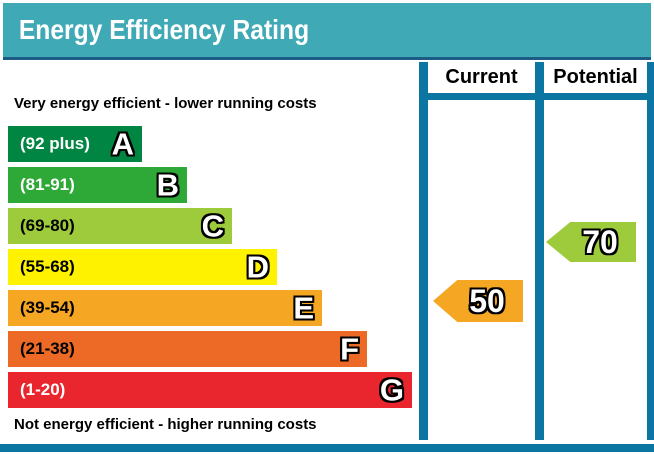  Describe the element at coordinates (599, 242) in the screenshot. I see `potential-rating-value: 70` at that location.